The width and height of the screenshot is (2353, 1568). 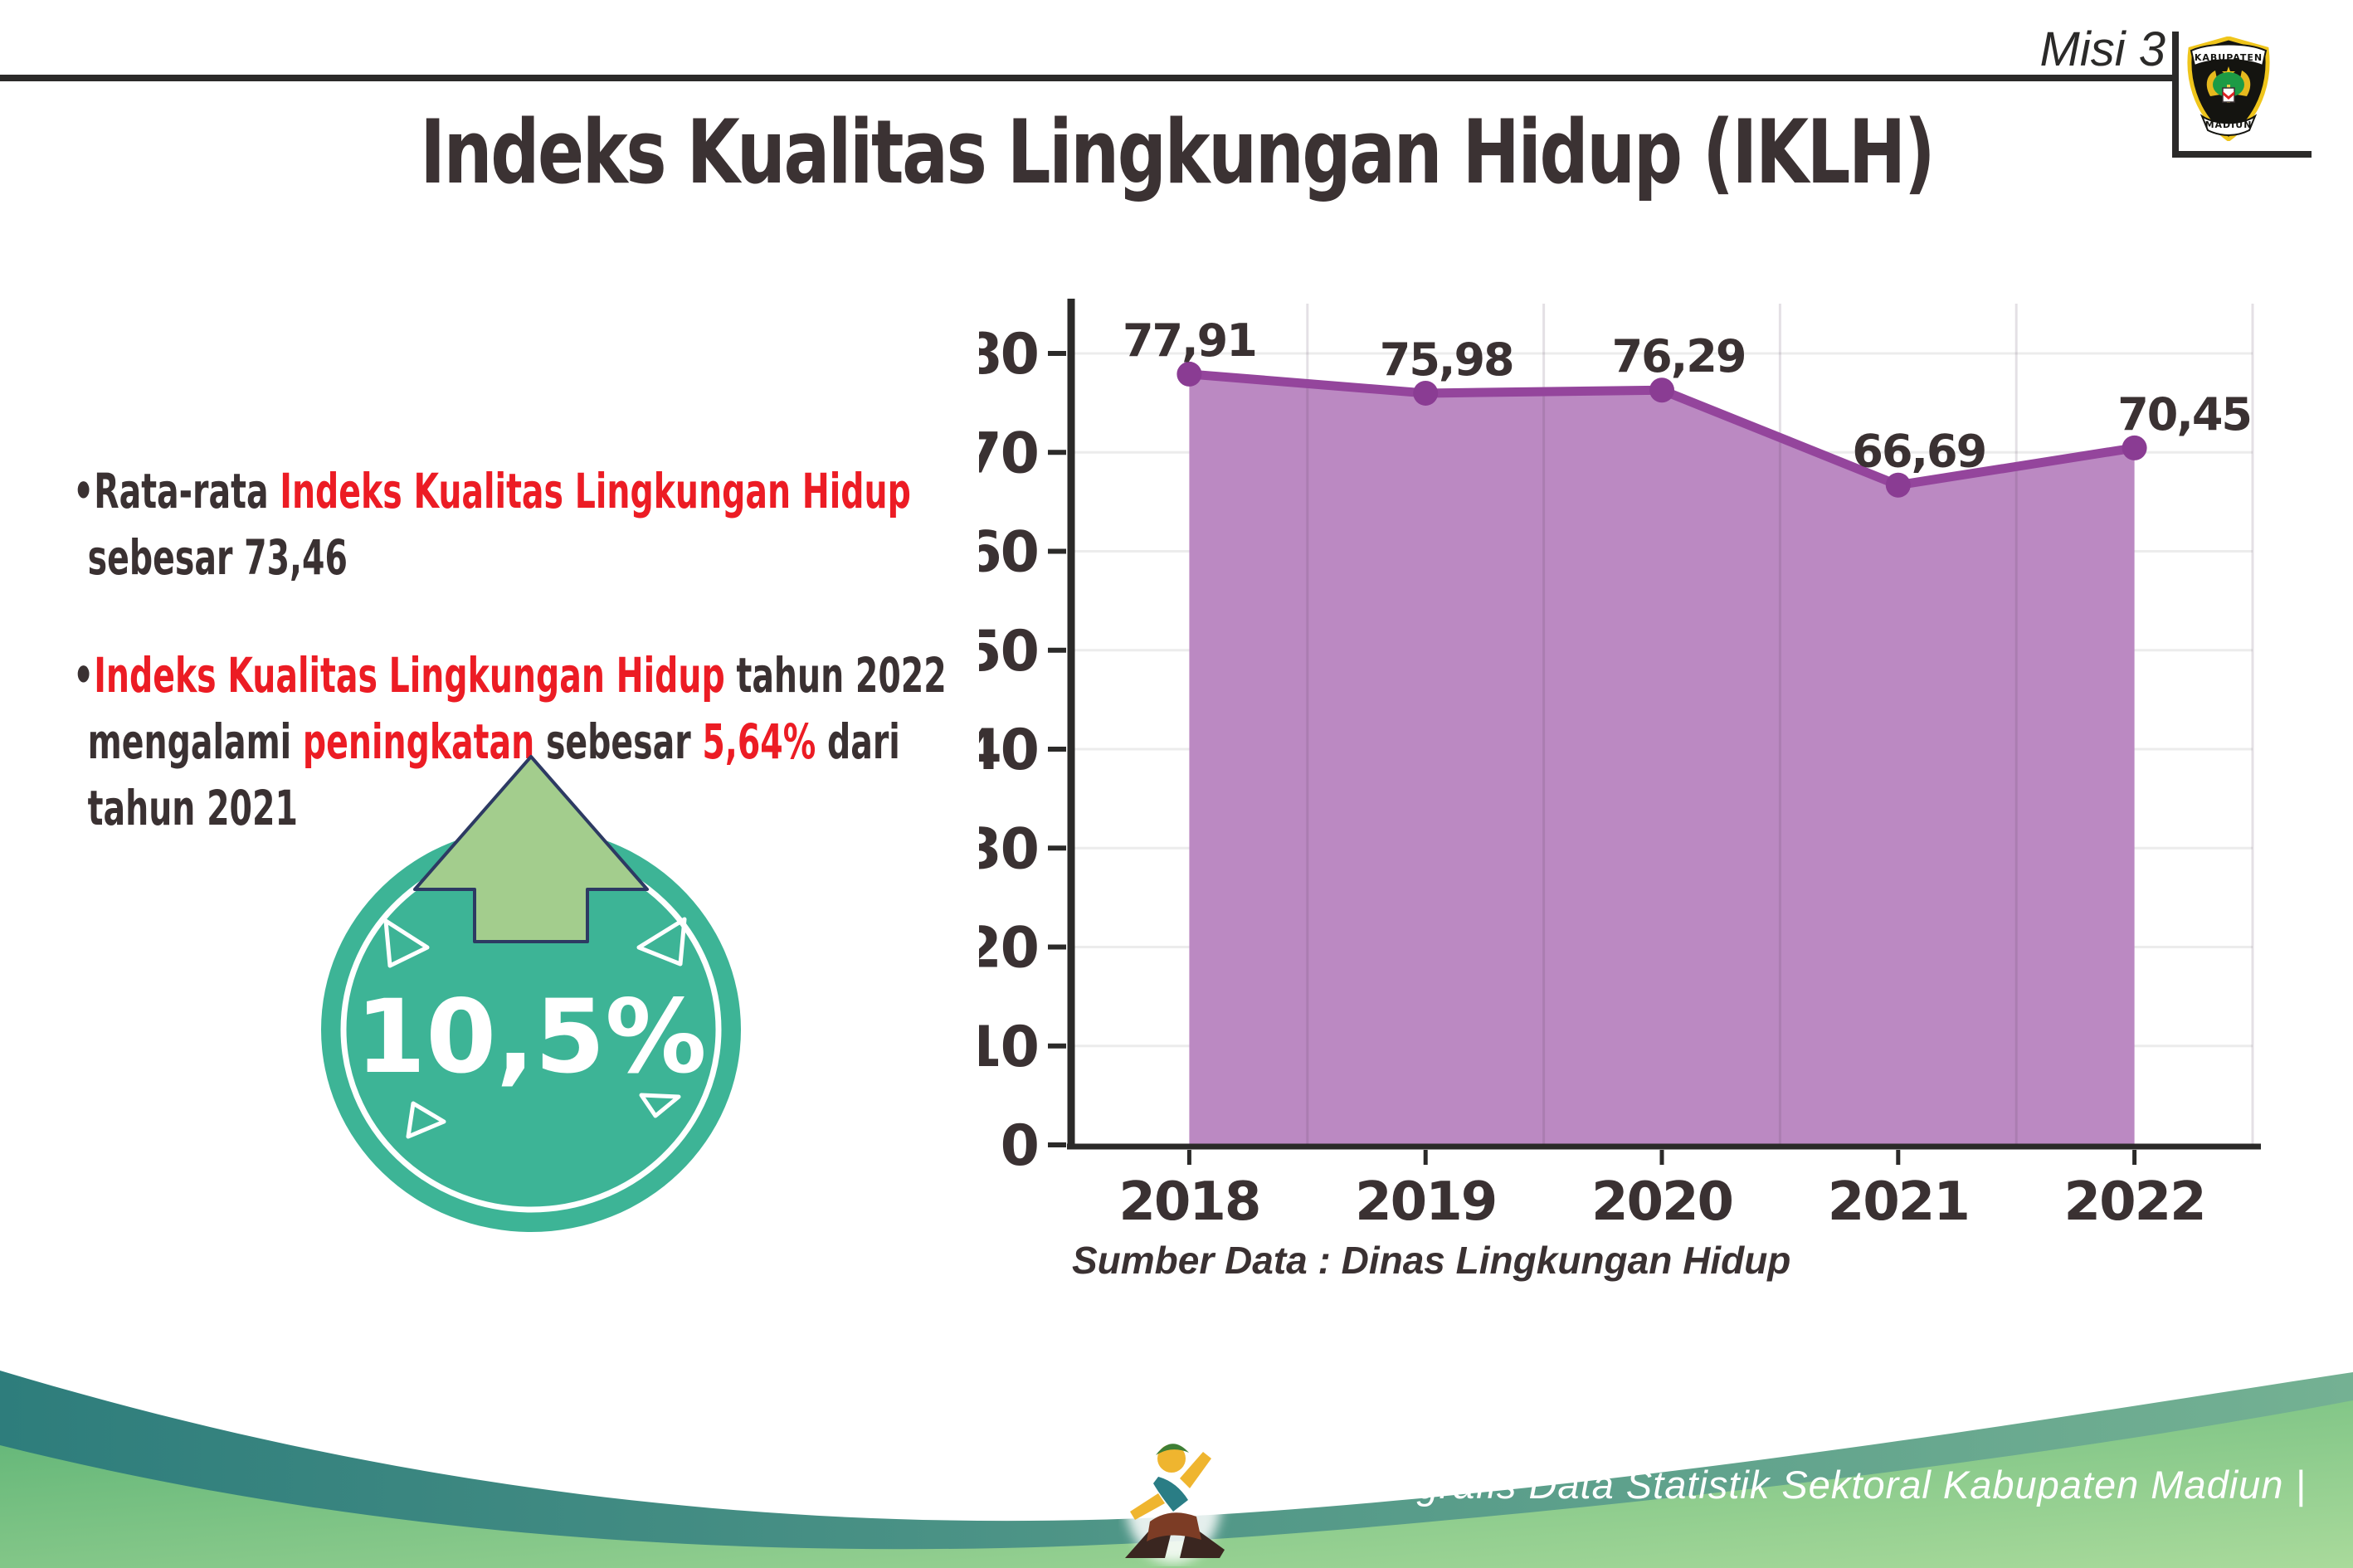 I want to click on y-axis-label: 70, so click(x=1008, y=453).